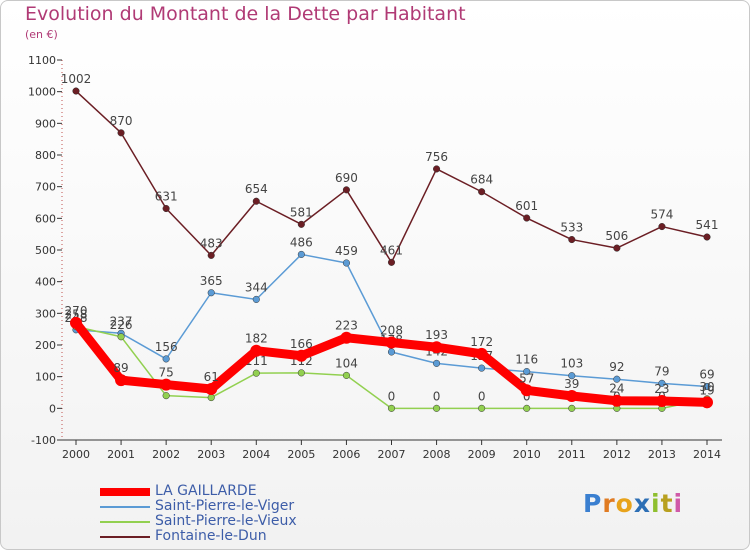  Describe the element at coordinates (526, 378) in the screenshot. I see `data-label-la-gaillarde: 57` at that location.